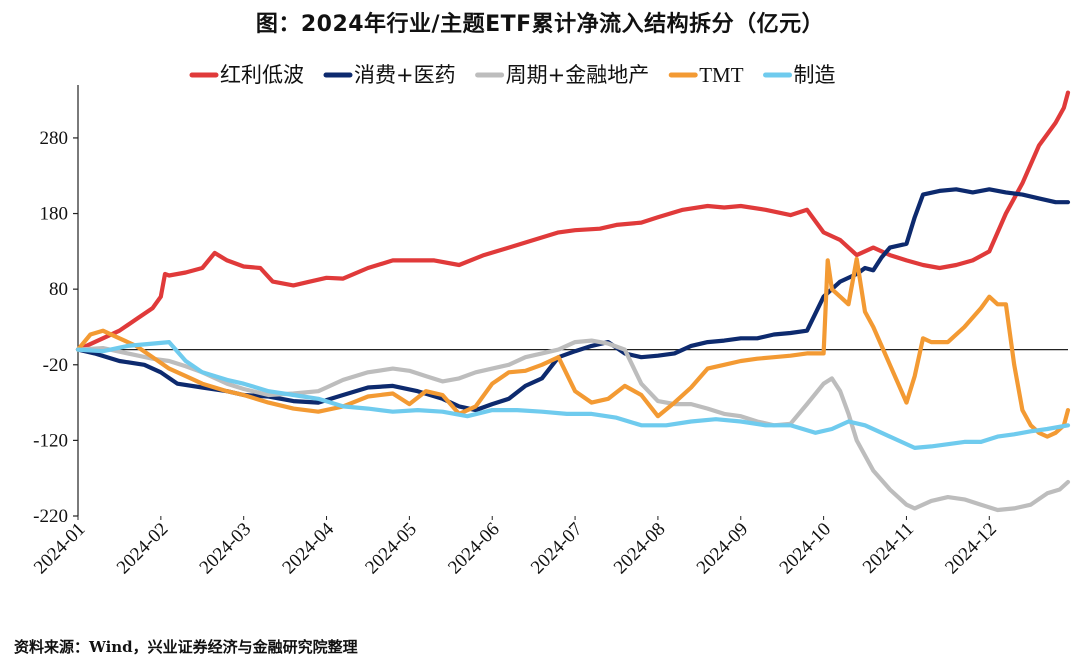 Image resolution: width=1080 pixels, height=663 pixels. What do you see at coordinates (640, 549) in the screenshot?
I see `x-tick-label: 2024-08` at bounding box center [640, 549].